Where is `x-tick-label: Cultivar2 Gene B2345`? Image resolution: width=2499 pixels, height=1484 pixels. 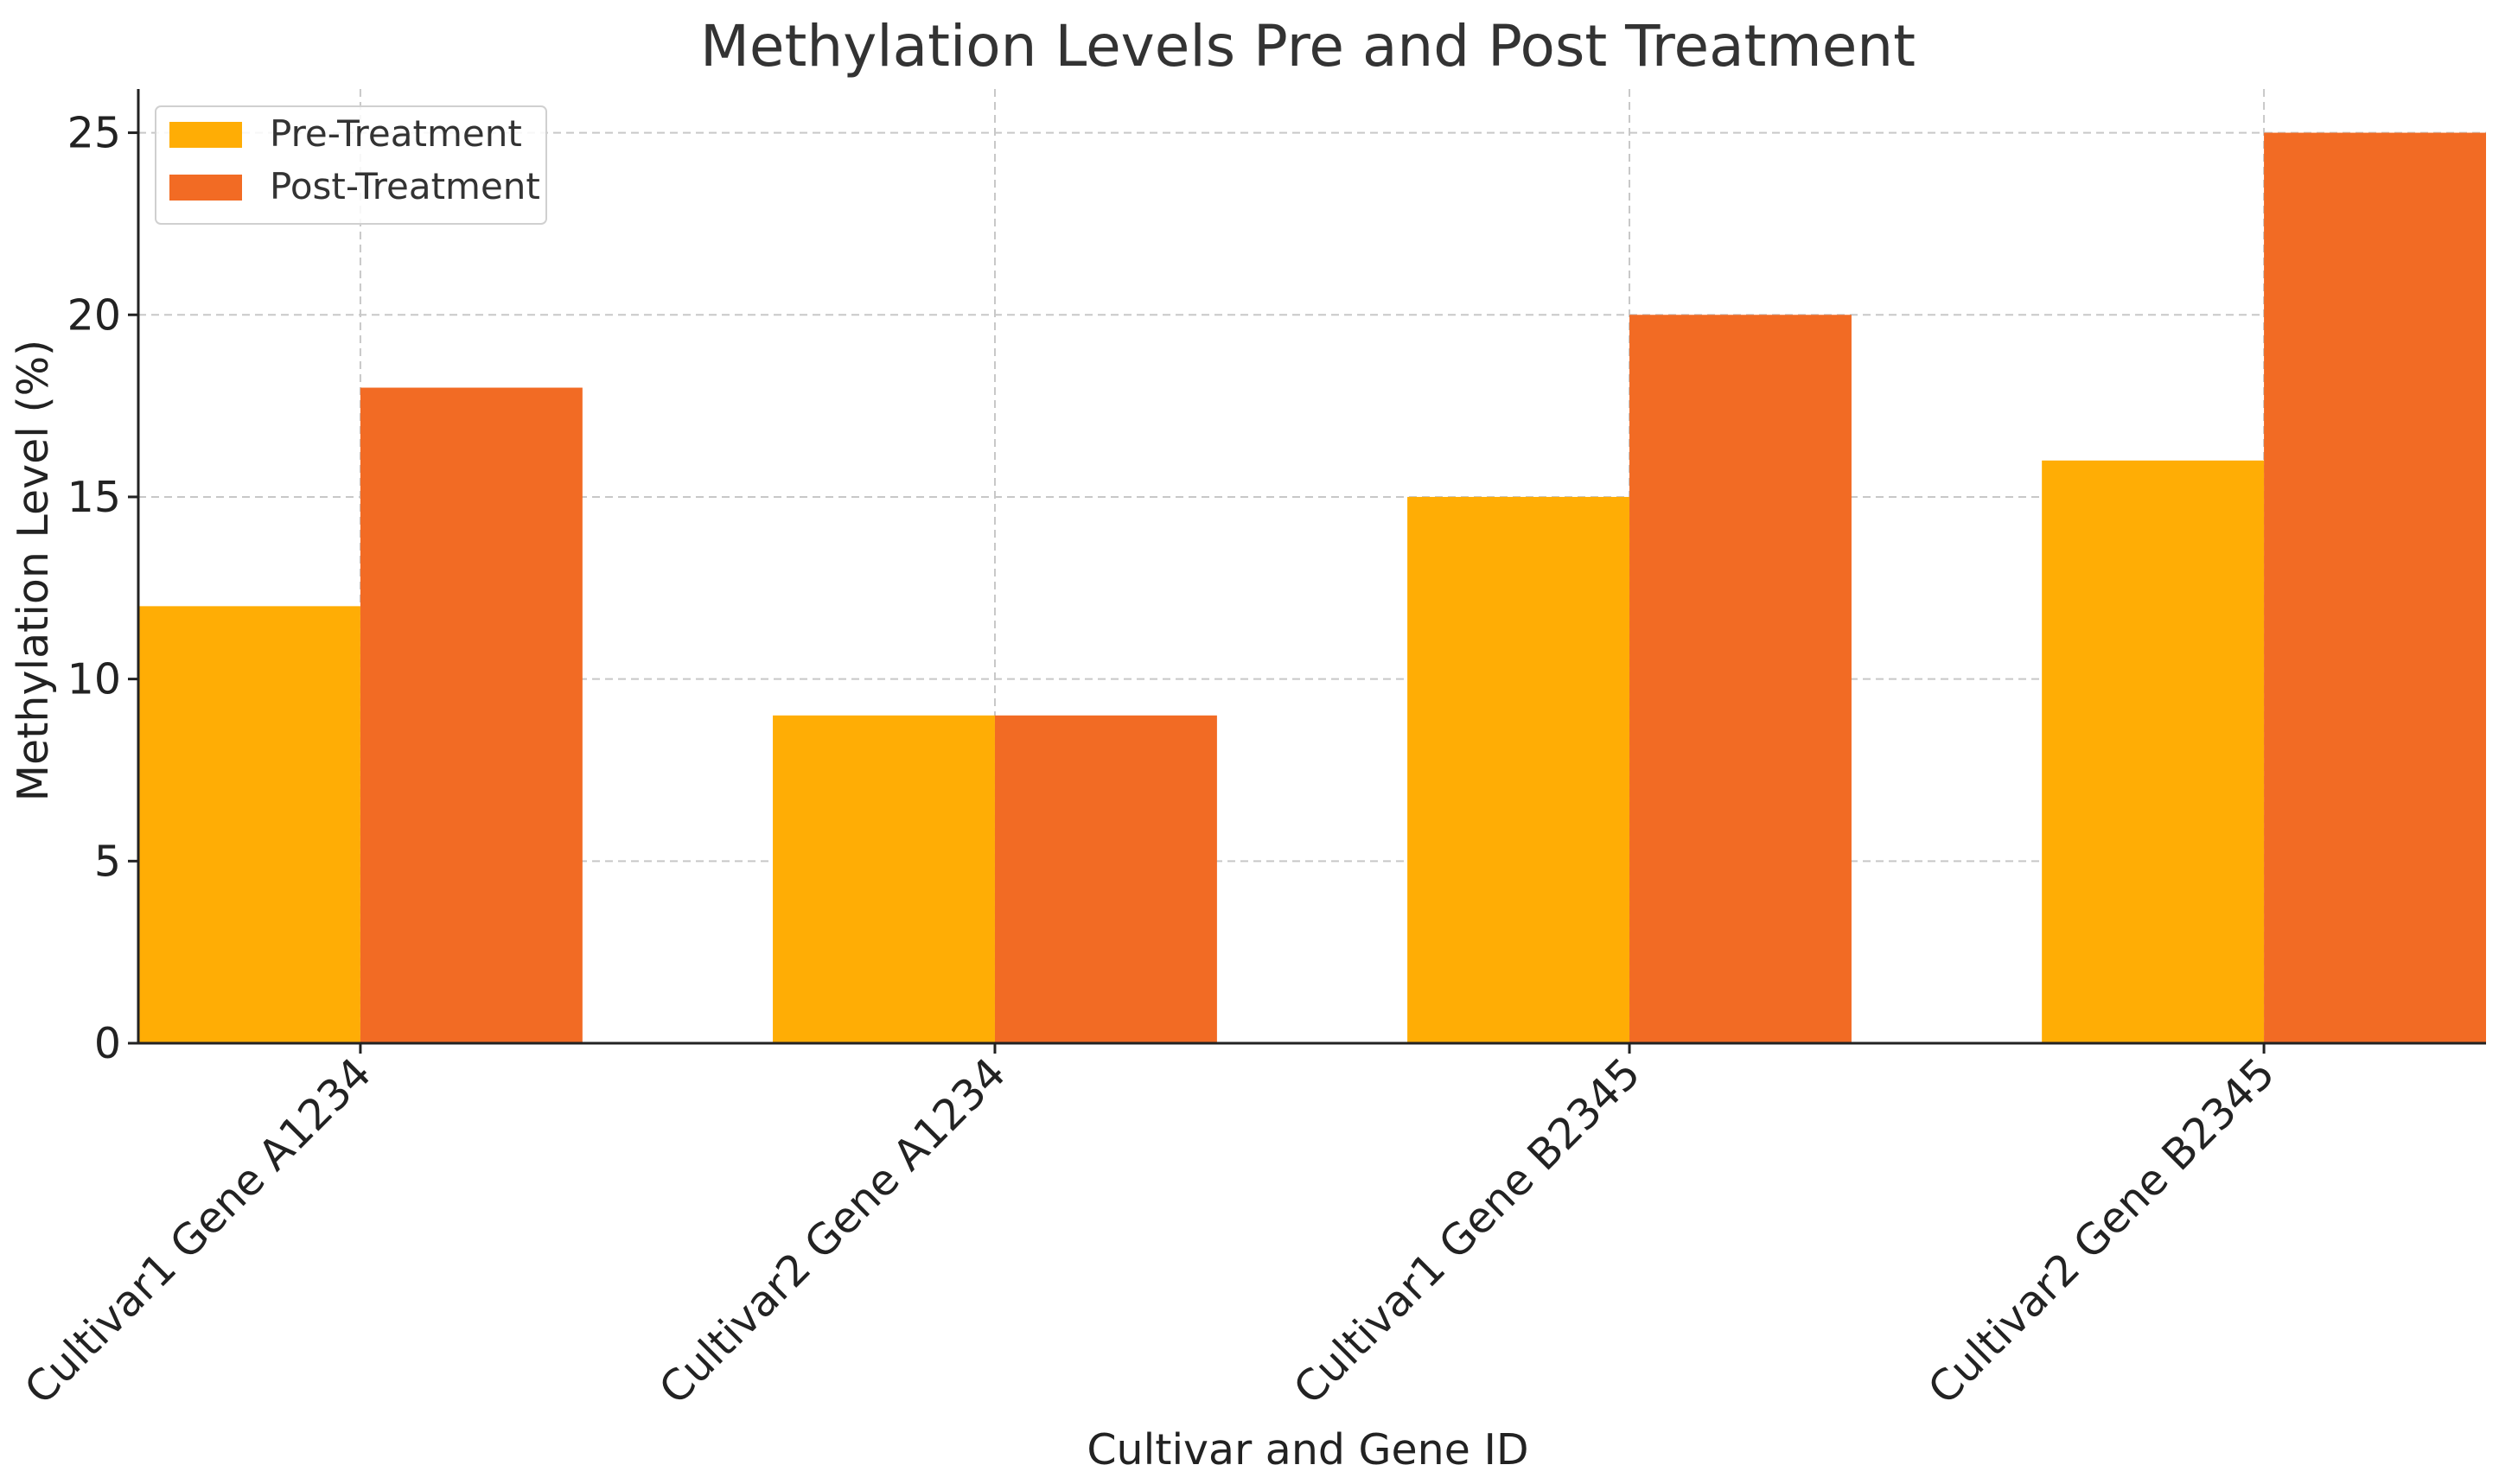
x-tick-label: Cultivar2 Gene B2345 is located at coordinates (2102, 1231).